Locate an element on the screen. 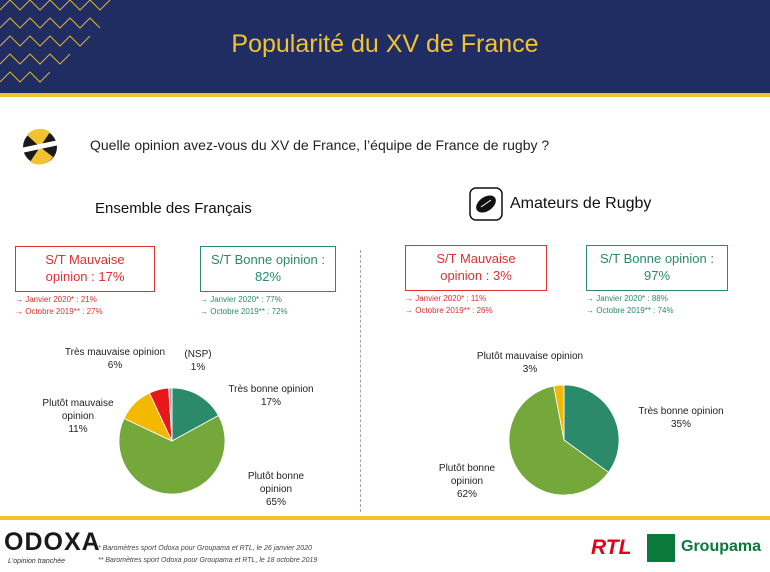  pie-slice-nsp is located at coordinates (170, 414).